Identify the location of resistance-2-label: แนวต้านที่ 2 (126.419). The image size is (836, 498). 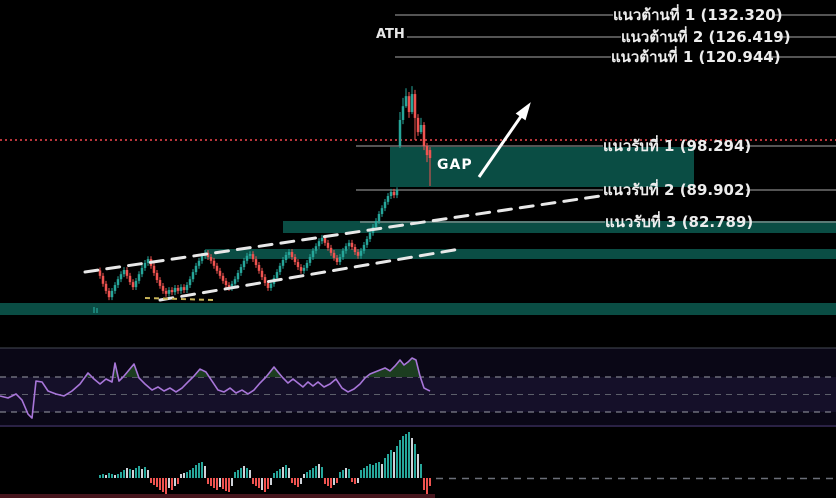
(706, 37).